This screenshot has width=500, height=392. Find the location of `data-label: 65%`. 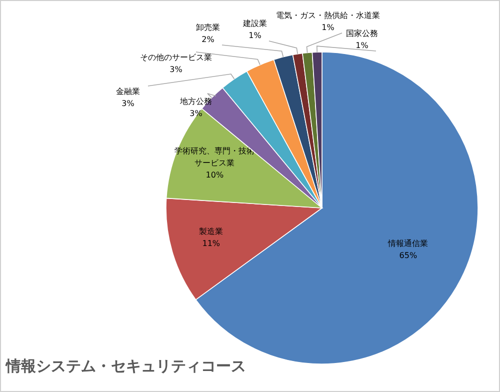

data-label: 65% is located at coordinates (408, 255).